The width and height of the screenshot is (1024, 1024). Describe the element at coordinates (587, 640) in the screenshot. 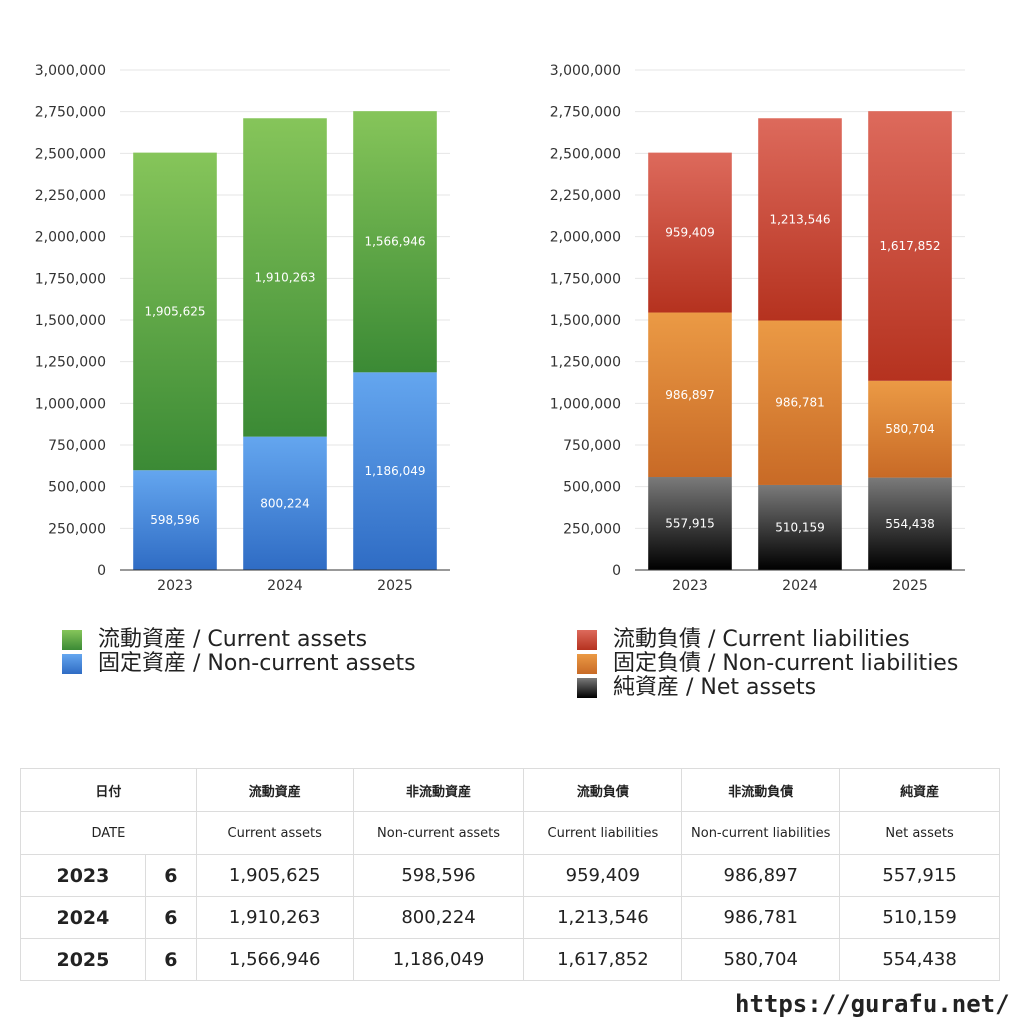

I see `legend-swatch-current-liabilities` at that location.